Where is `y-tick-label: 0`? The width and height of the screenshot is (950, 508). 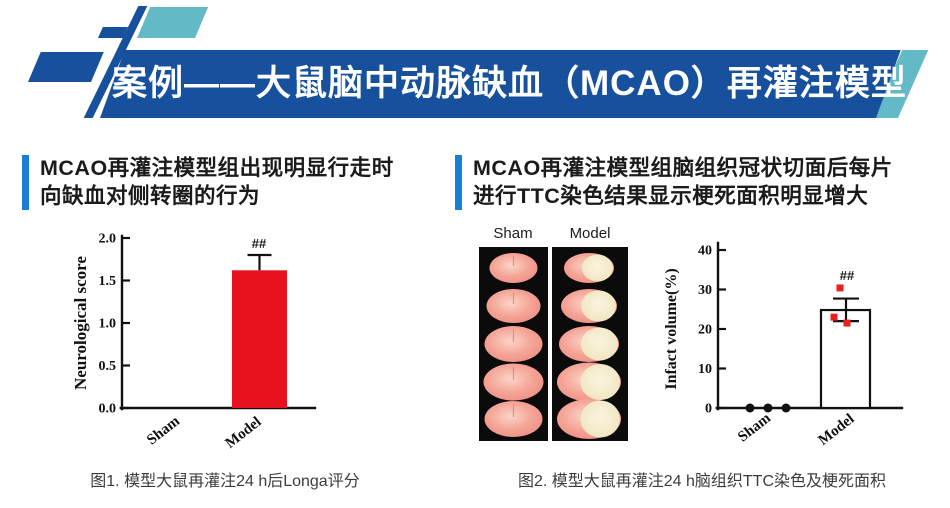 y-tick-label: 0 is located at coordinates (708, 409).